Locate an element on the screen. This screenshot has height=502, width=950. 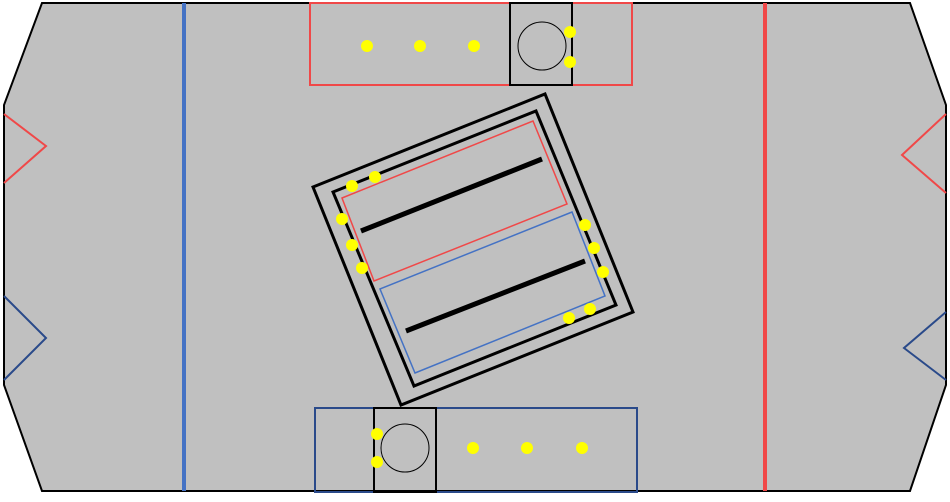
bottom-storage is located at coordinates (476, 450).